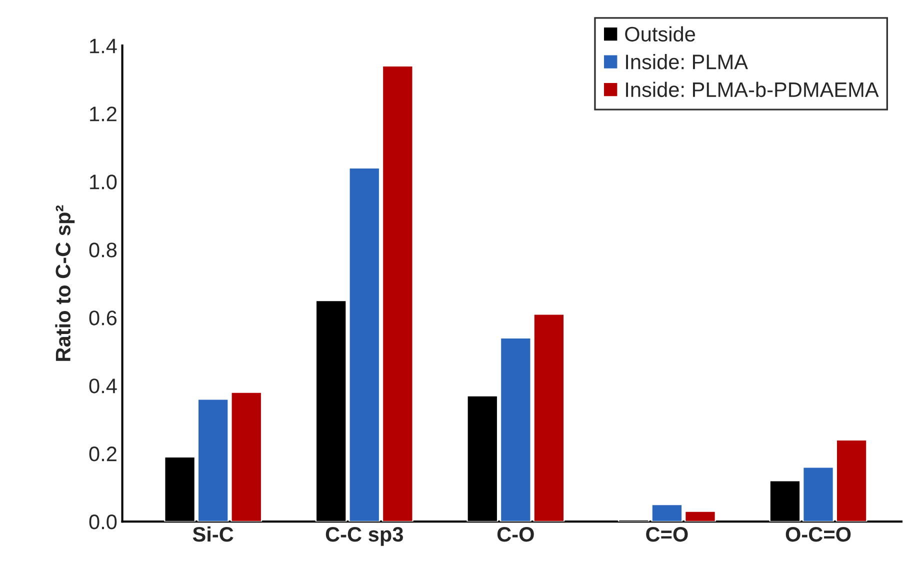 This screenshot has height=570, width=906. What do you see at coordinates (102, 454) in the screenshot?
I see `y-tick-label: 0.2` at bounding box center [102, 454].